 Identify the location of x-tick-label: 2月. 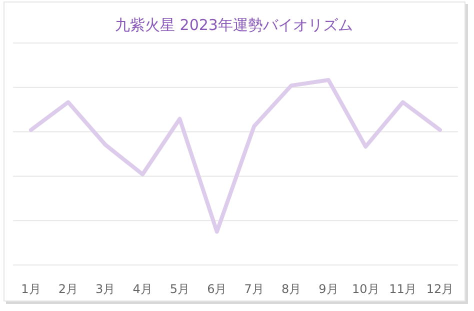
(68, 289).